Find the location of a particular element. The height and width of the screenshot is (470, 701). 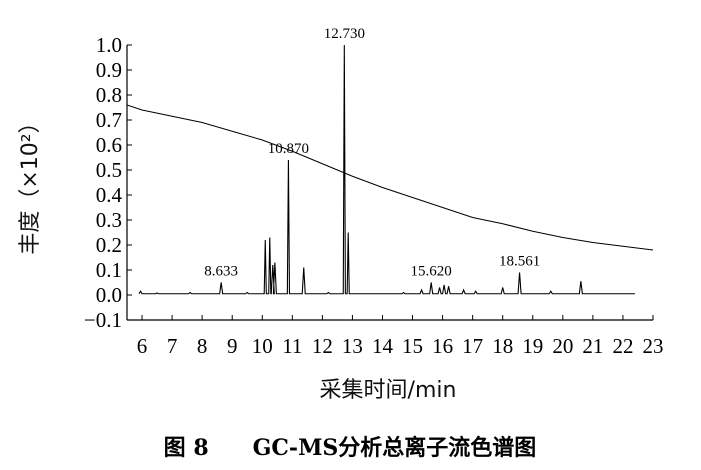

y-axis-title: 丰度（×10²） is located at coordinates (30, 182).